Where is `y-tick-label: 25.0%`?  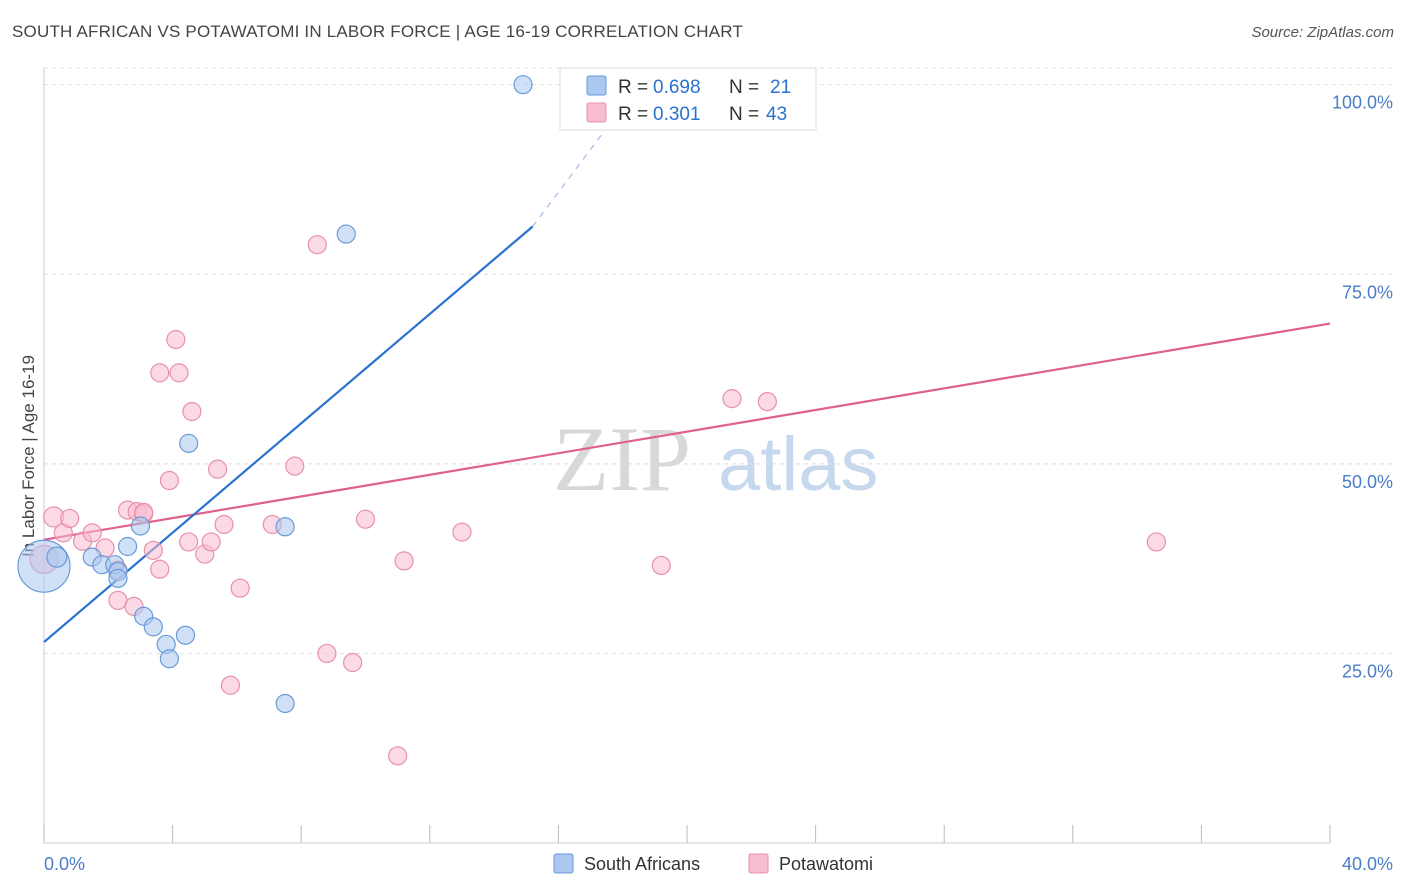
y-tick-label: 25.0% is located at coordinates (1367, 671).